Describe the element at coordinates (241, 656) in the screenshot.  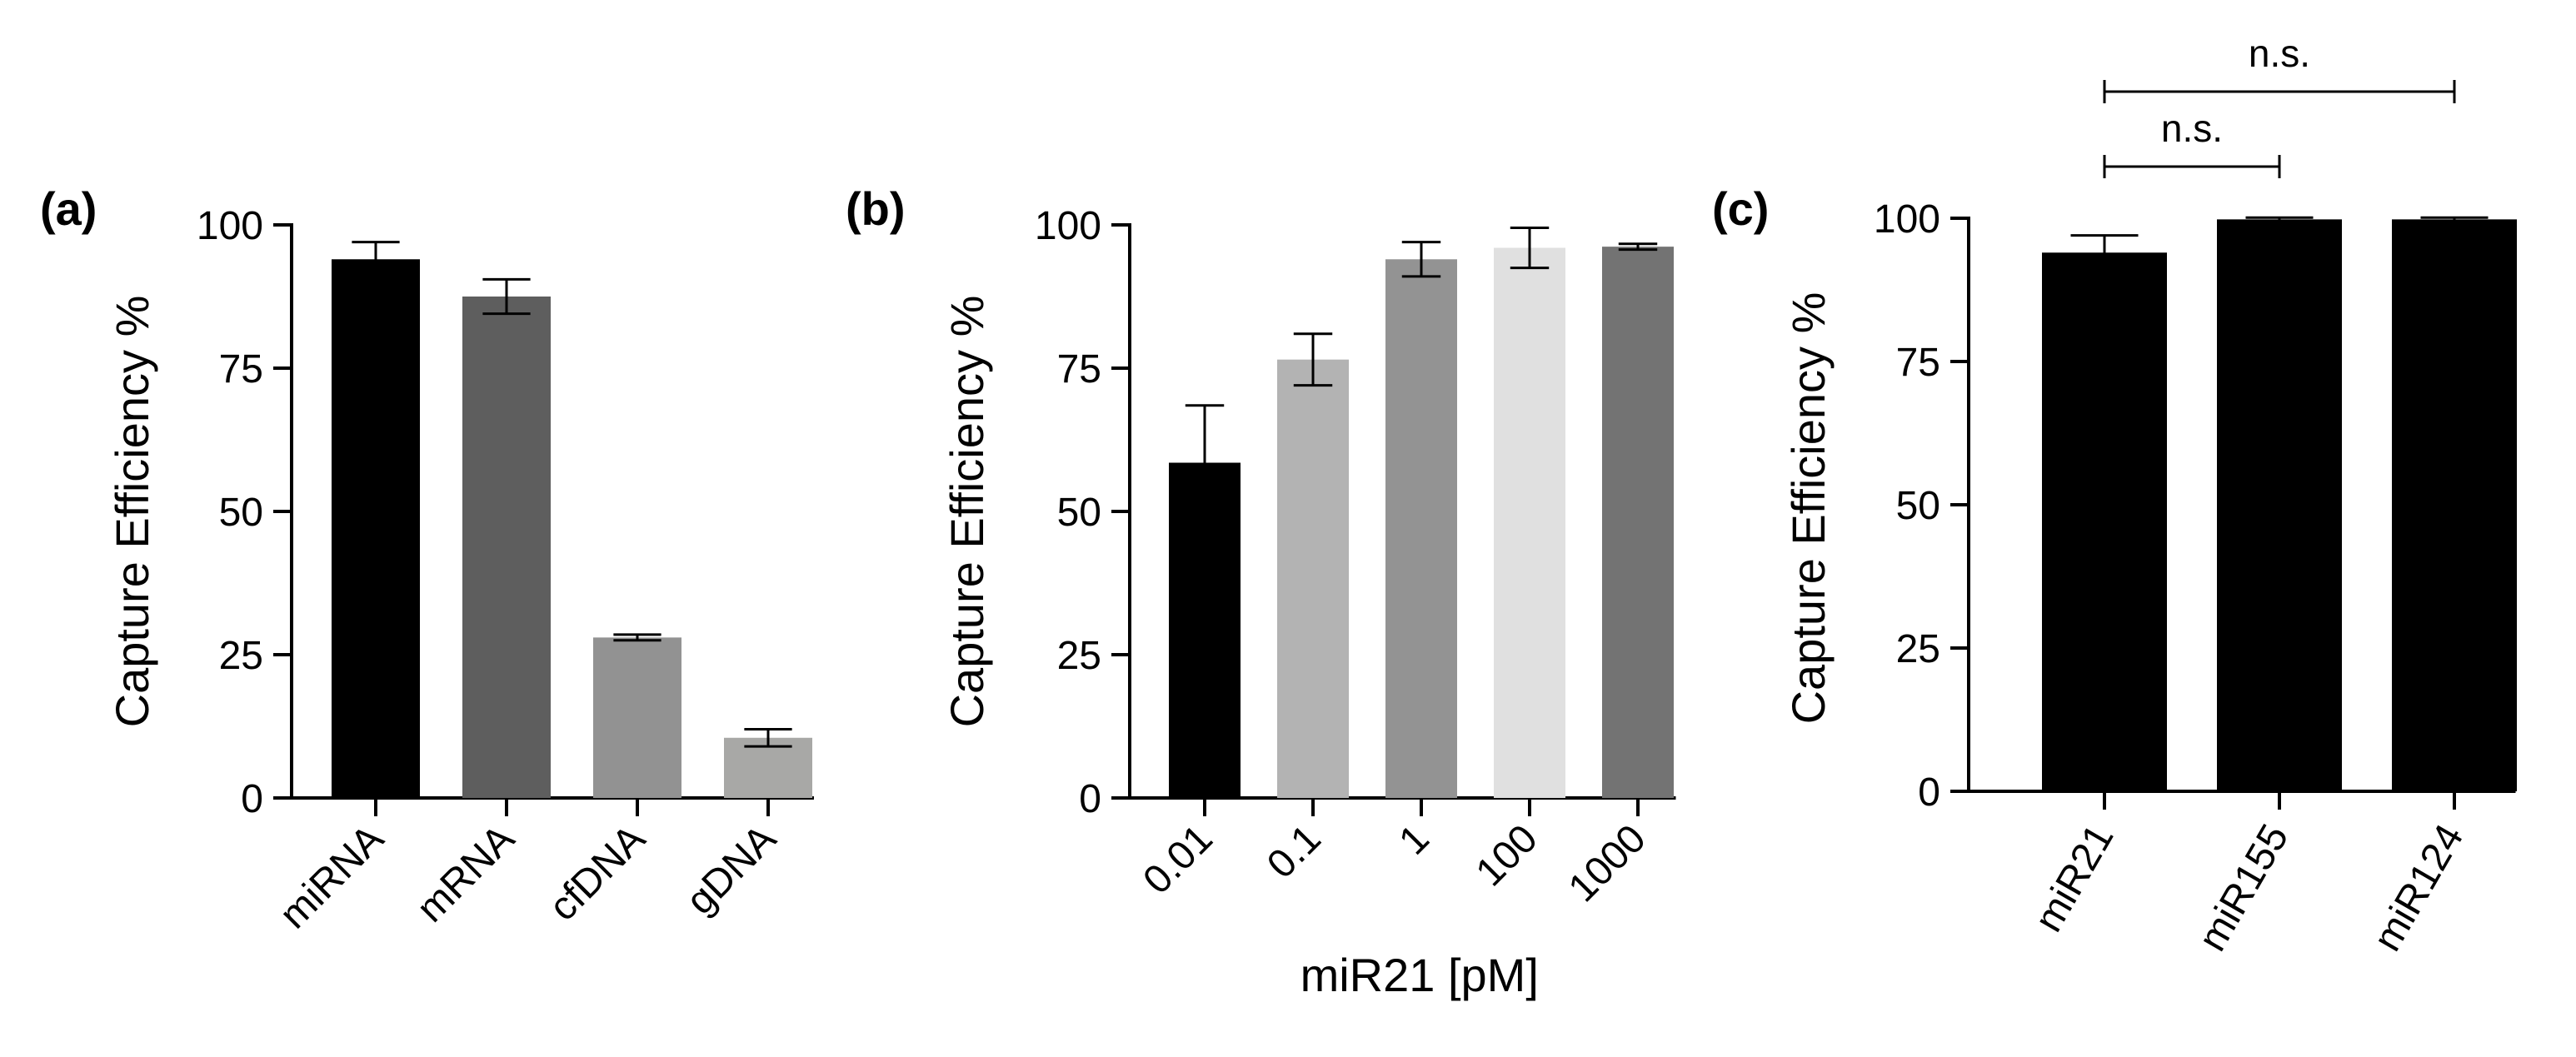
I see `panel-a-ytick-label: 25` at that location.